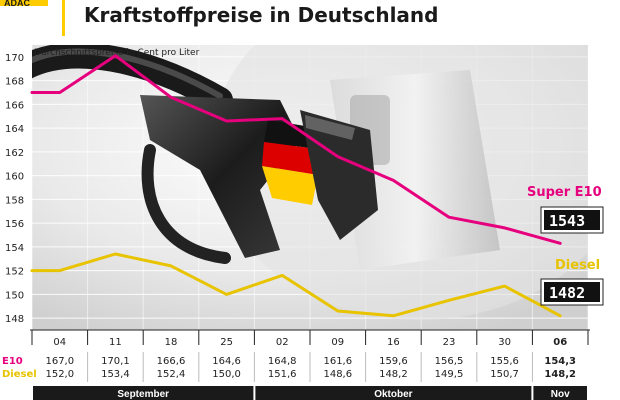 This screenshot has height=400, width=620. I want to click on table-cell: 164,8, so click(282, 361).